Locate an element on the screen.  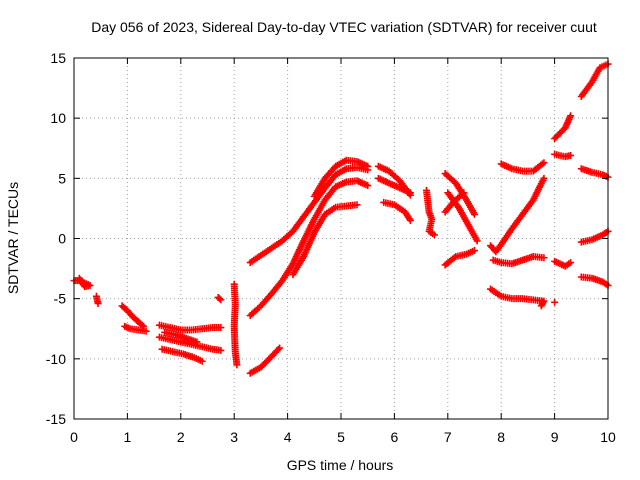
x-tick-label: 7 is located at coordinates (448, 437).